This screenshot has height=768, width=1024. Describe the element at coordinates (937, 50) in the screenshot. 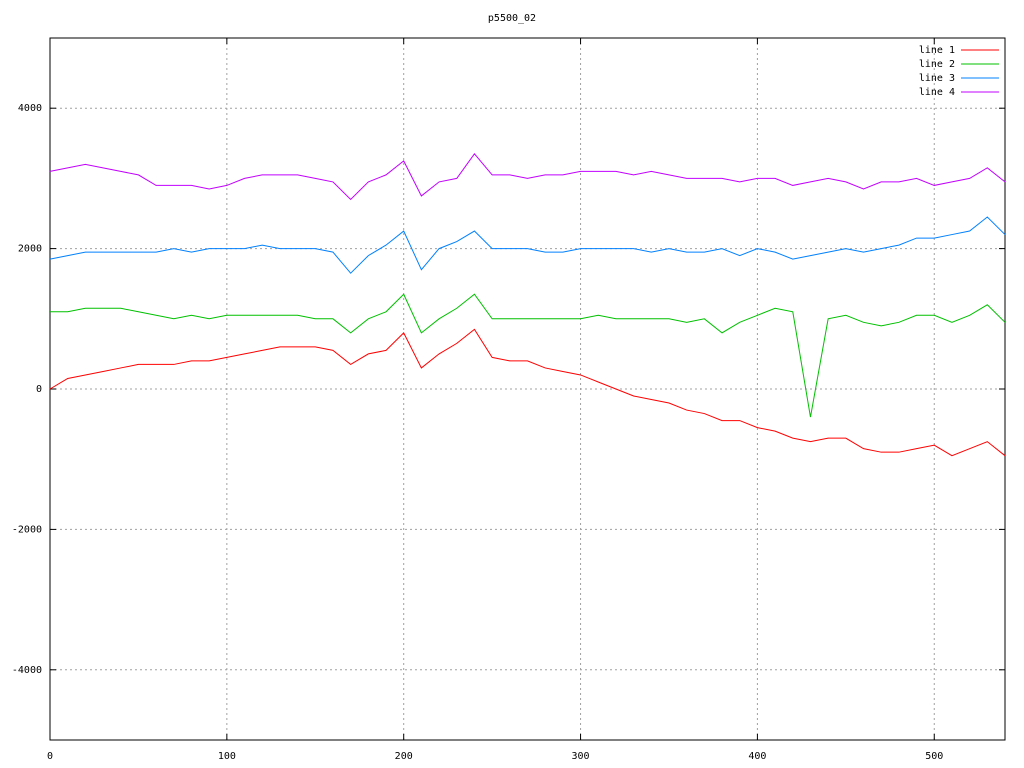

I see `legend-label: line 1` at that location.